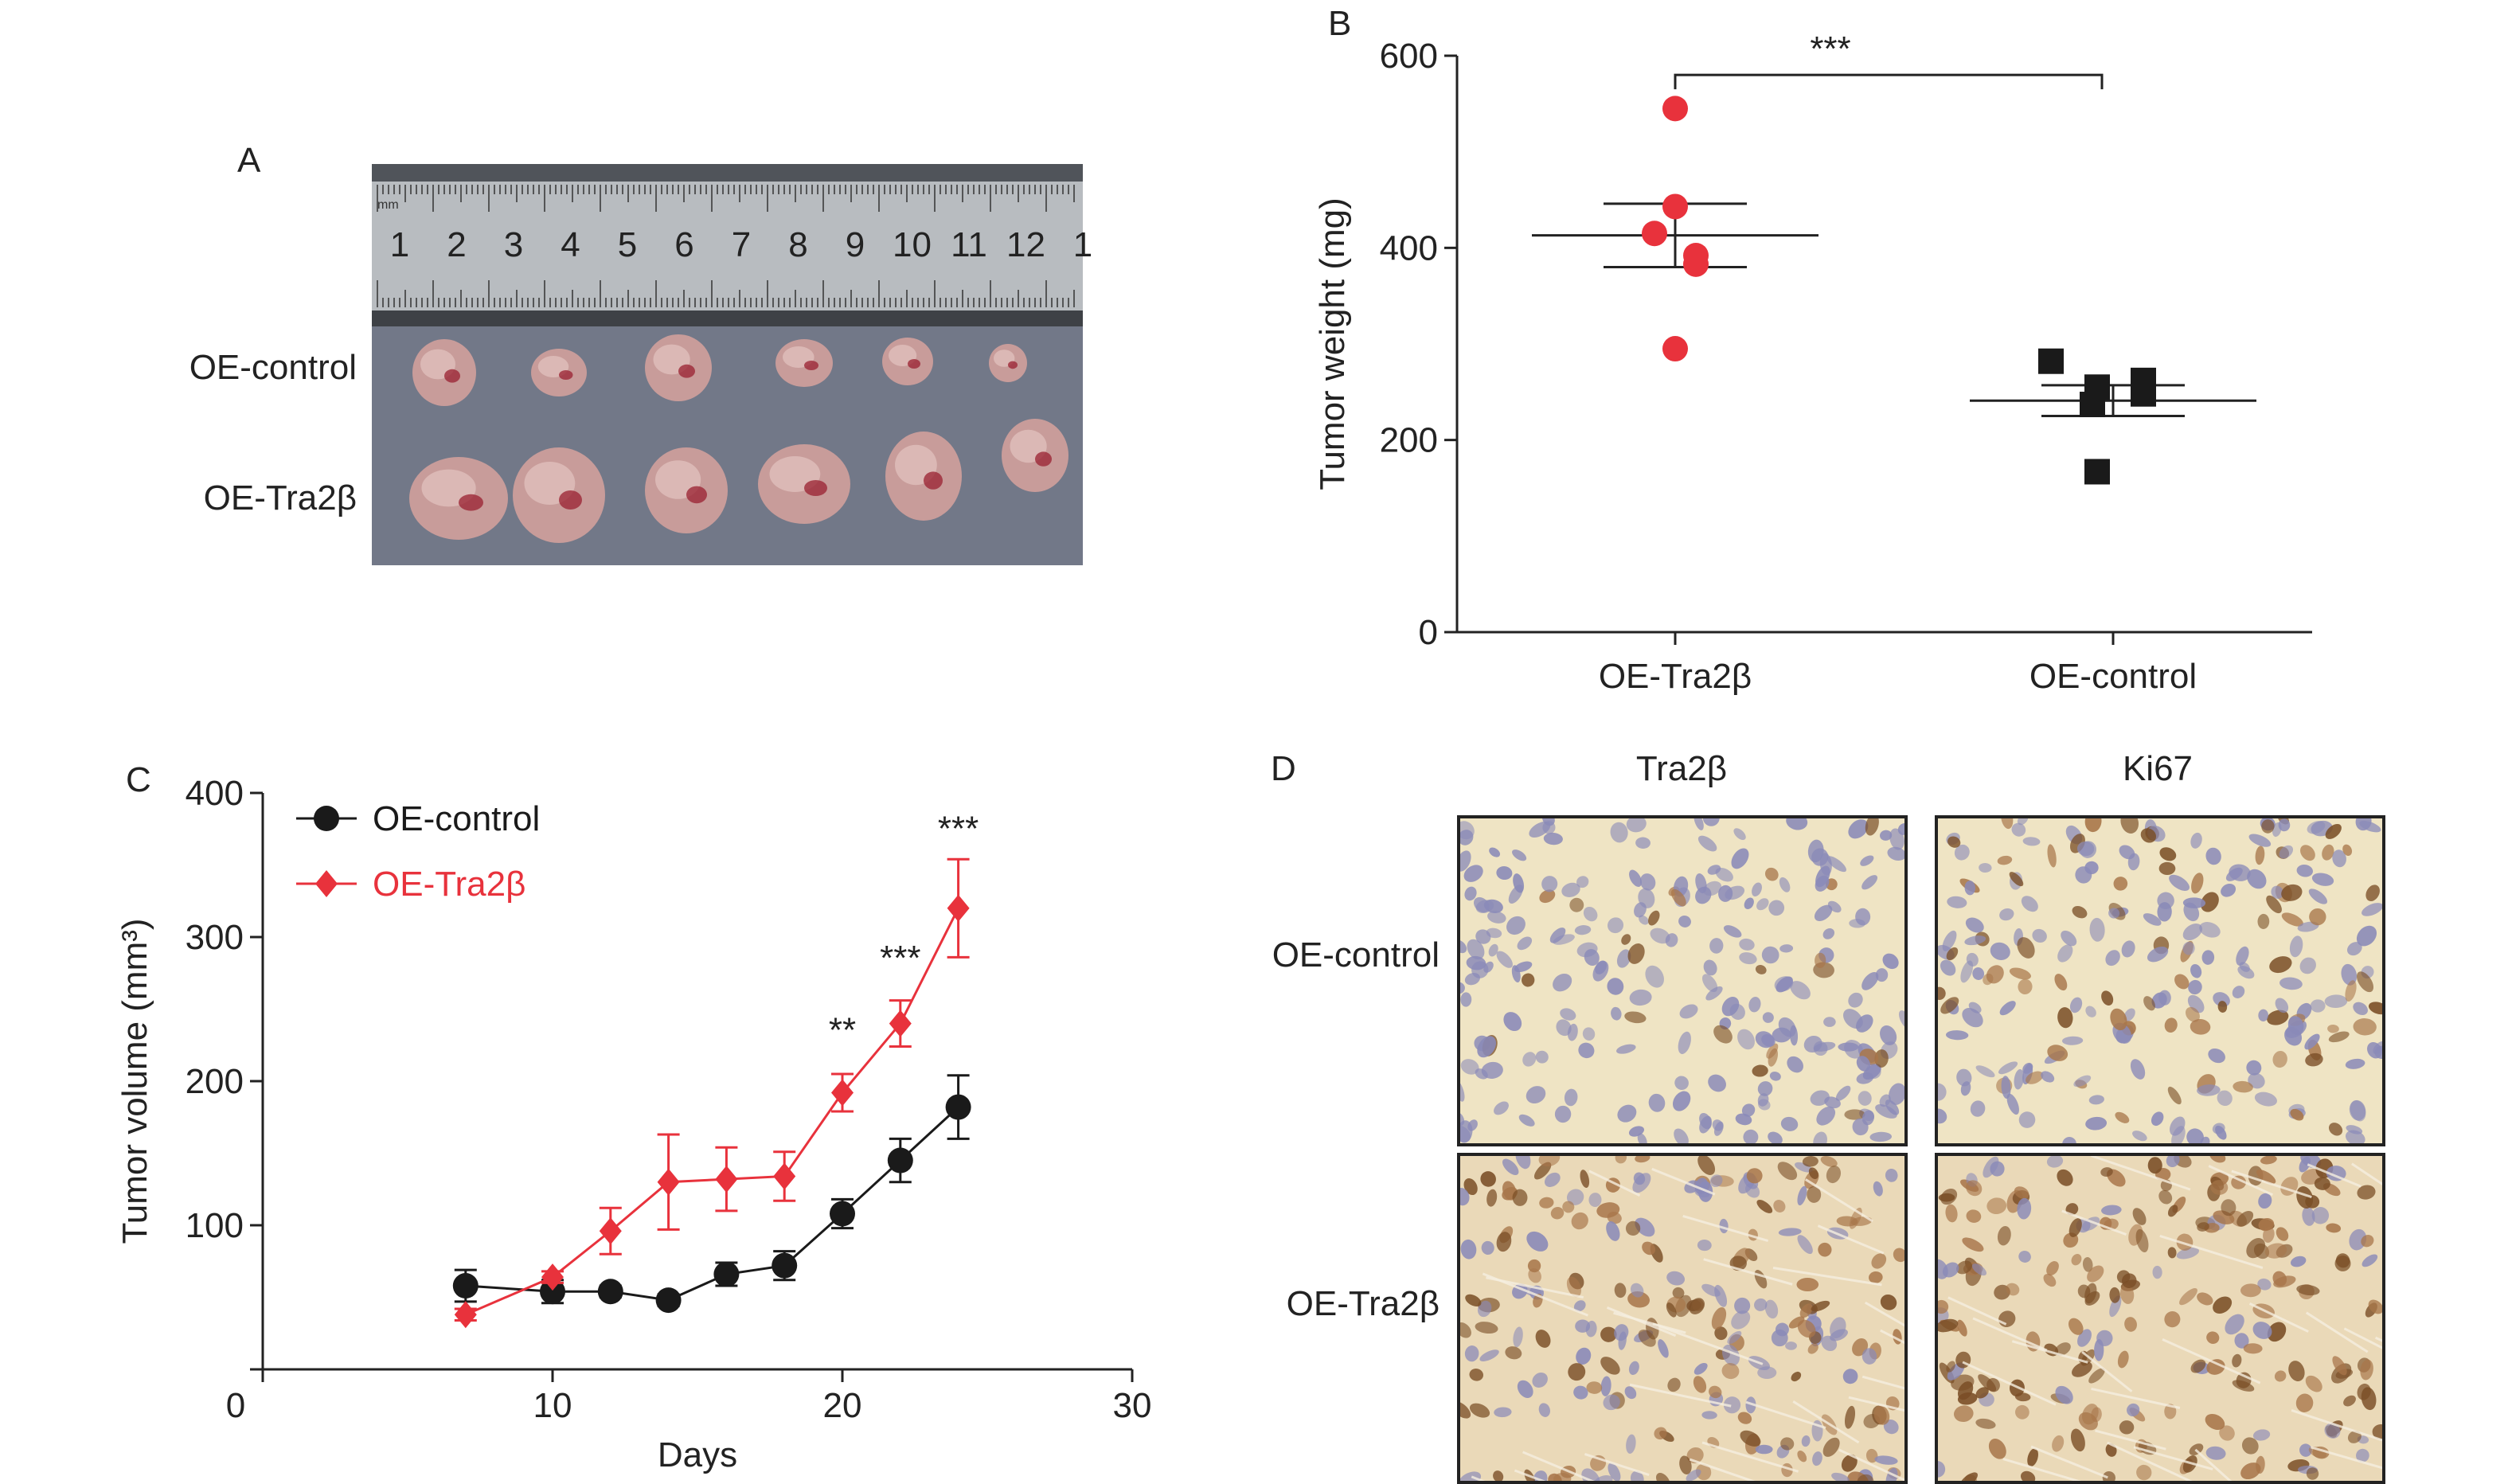 Image resolution: width=2508 pixels, height=1484 pixels. Describe the element at coordinates (711, 1194) in the screenshot. I see `series-oe-control` at that location.